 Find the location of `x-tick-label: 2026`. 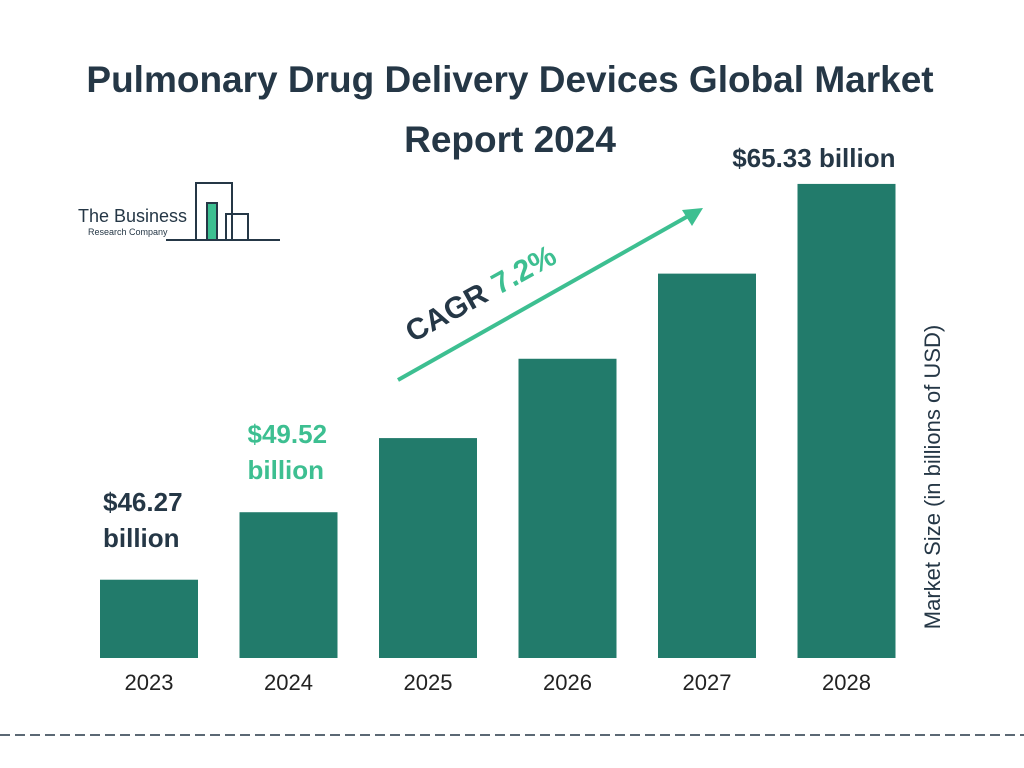

x-tick-label: 2026 is located at coordinates (567, 682).